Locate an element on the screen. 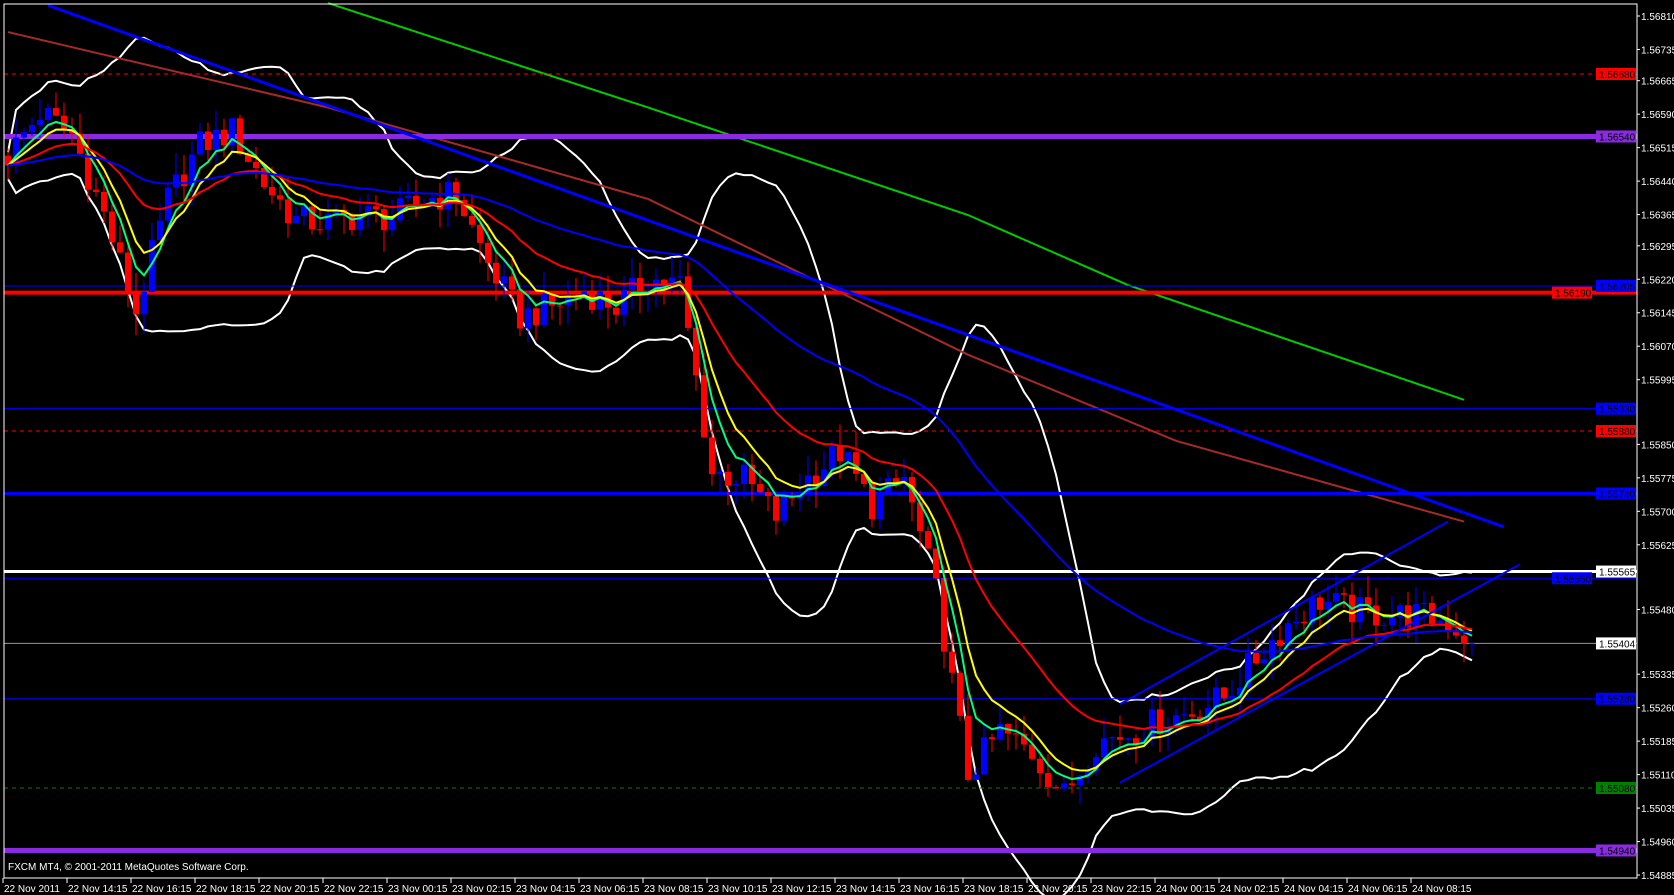 Image resolution: width=1674 pixels, height=895 pixels. price-tick-label: 1.55260 is located at coordinates (1657, 709).